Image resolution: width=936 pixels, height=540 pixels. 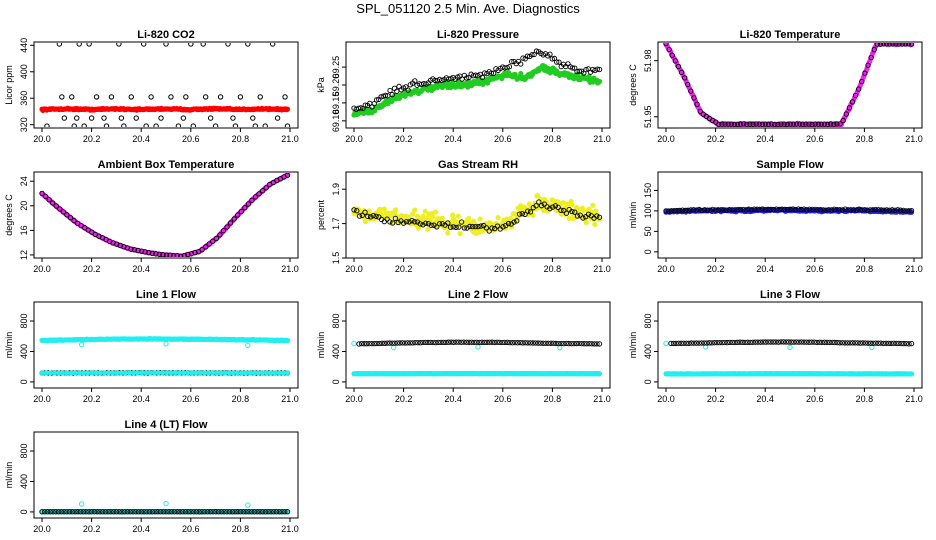 I want to click on rh-points, so click(x=477, y=214).